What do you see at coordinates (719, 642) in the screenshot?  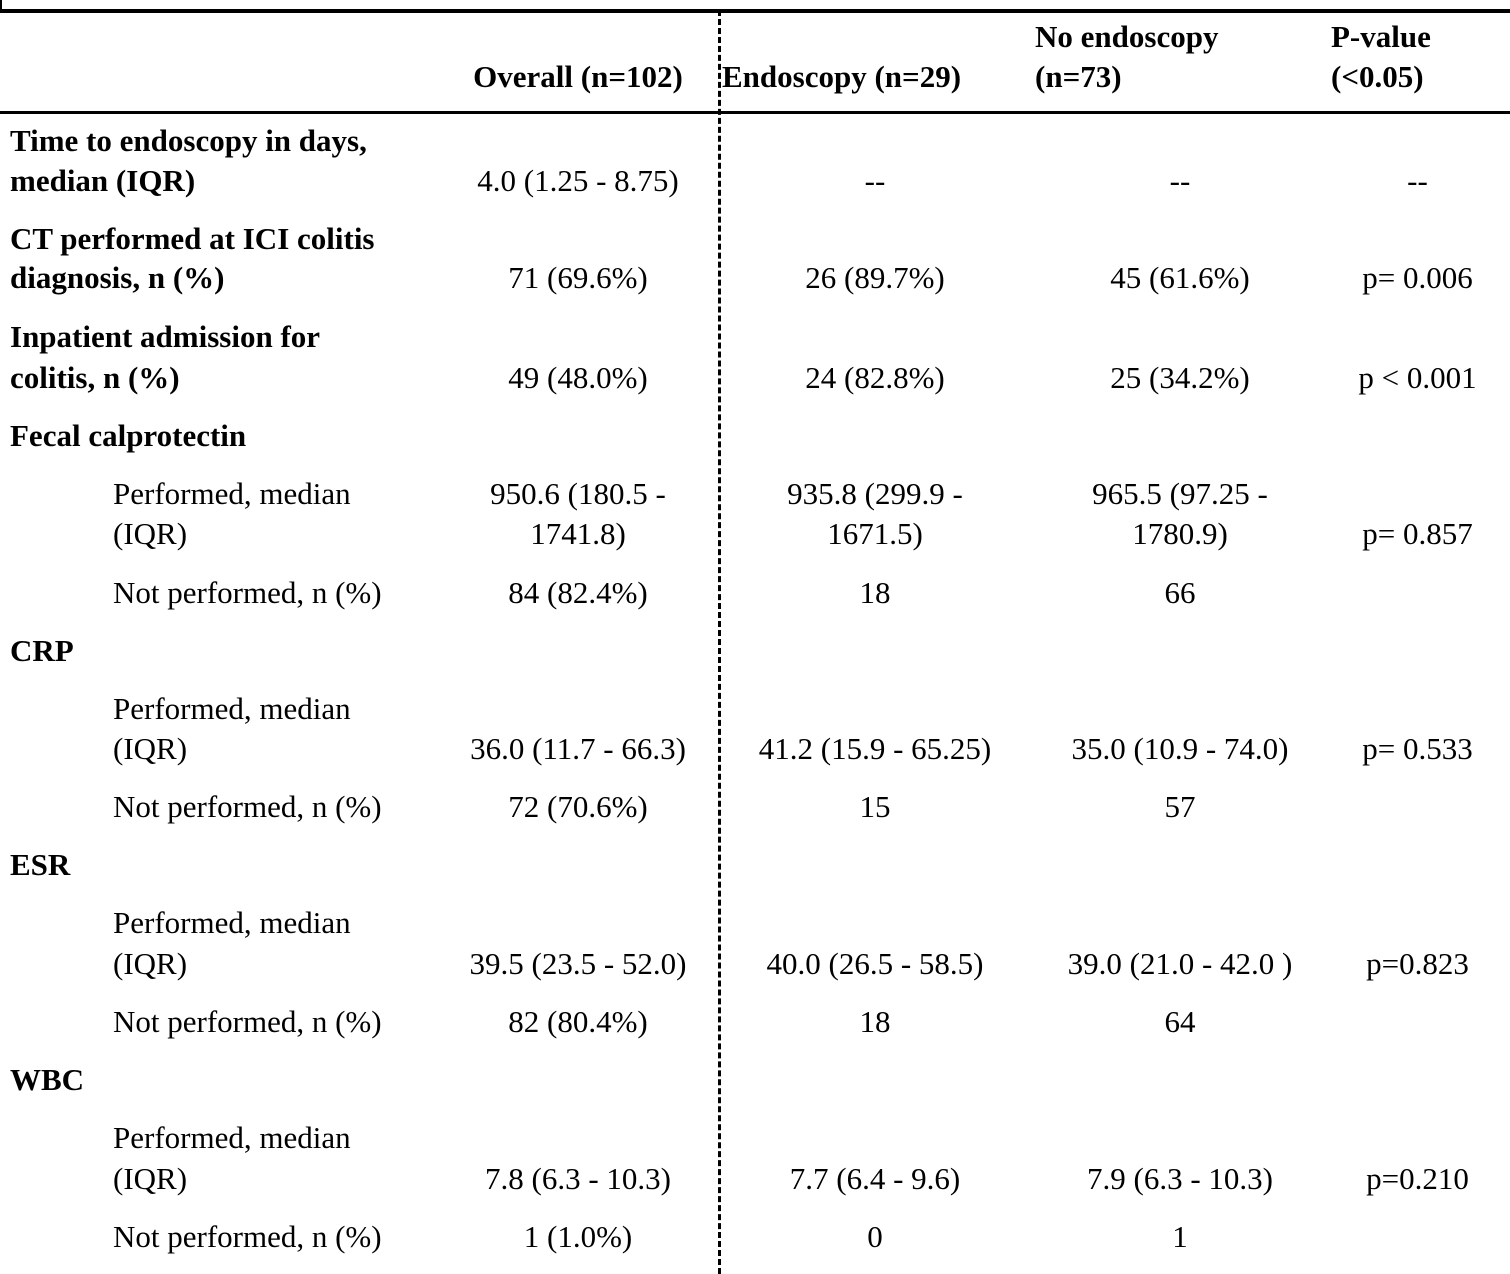 I see `column-divider-dashed` at bounding box center [719, 642].